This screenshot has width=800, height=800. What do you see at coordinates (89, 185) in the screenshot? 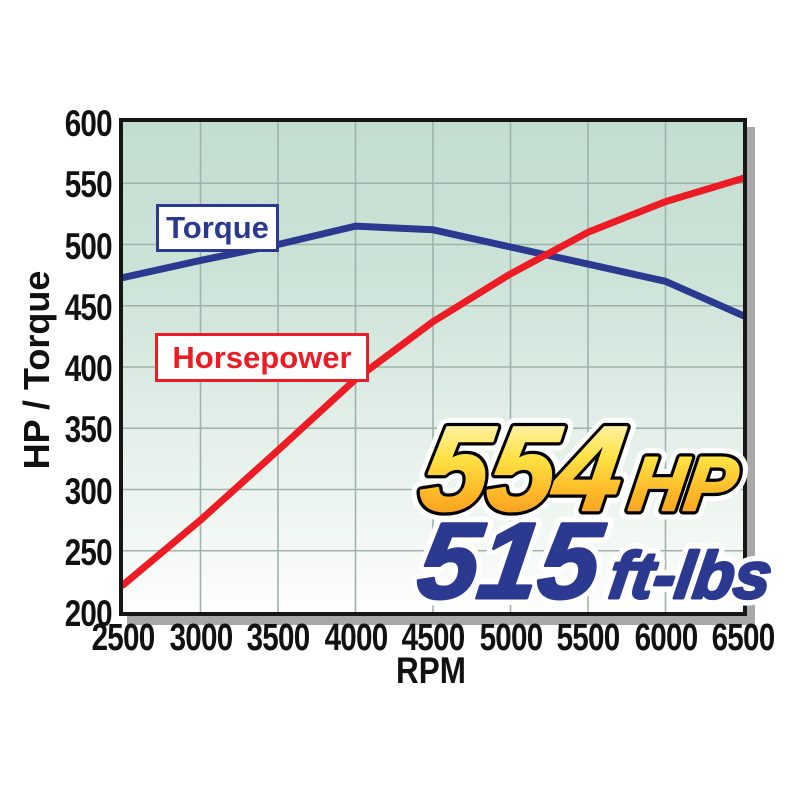
I see `y-tick-label: 550` at bounding box center [89, 185].